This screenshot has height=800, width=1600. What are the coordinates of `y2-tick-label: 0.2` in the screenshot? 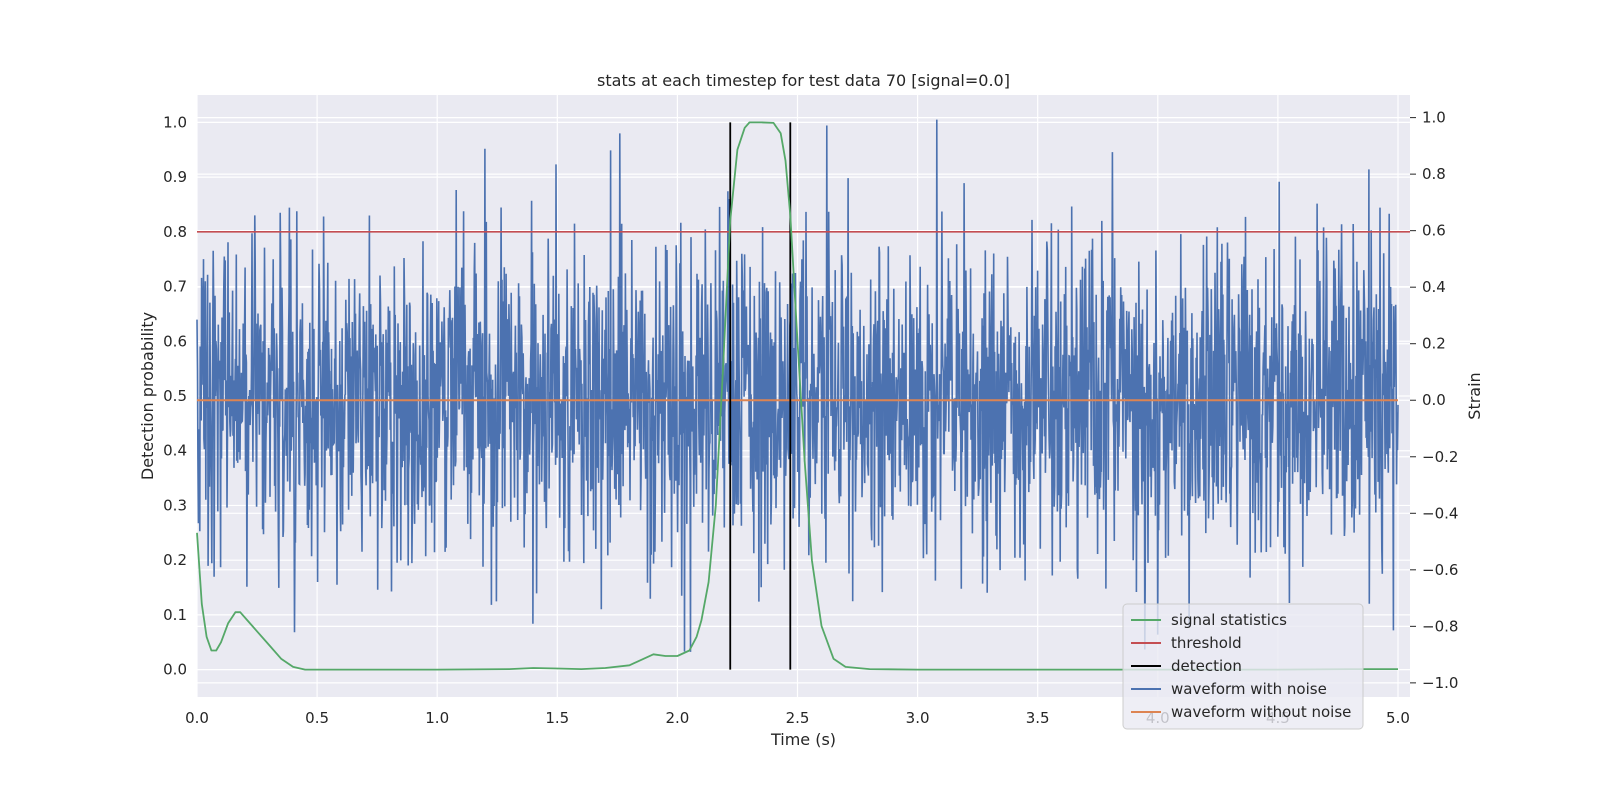 It's located at (1434, 344).